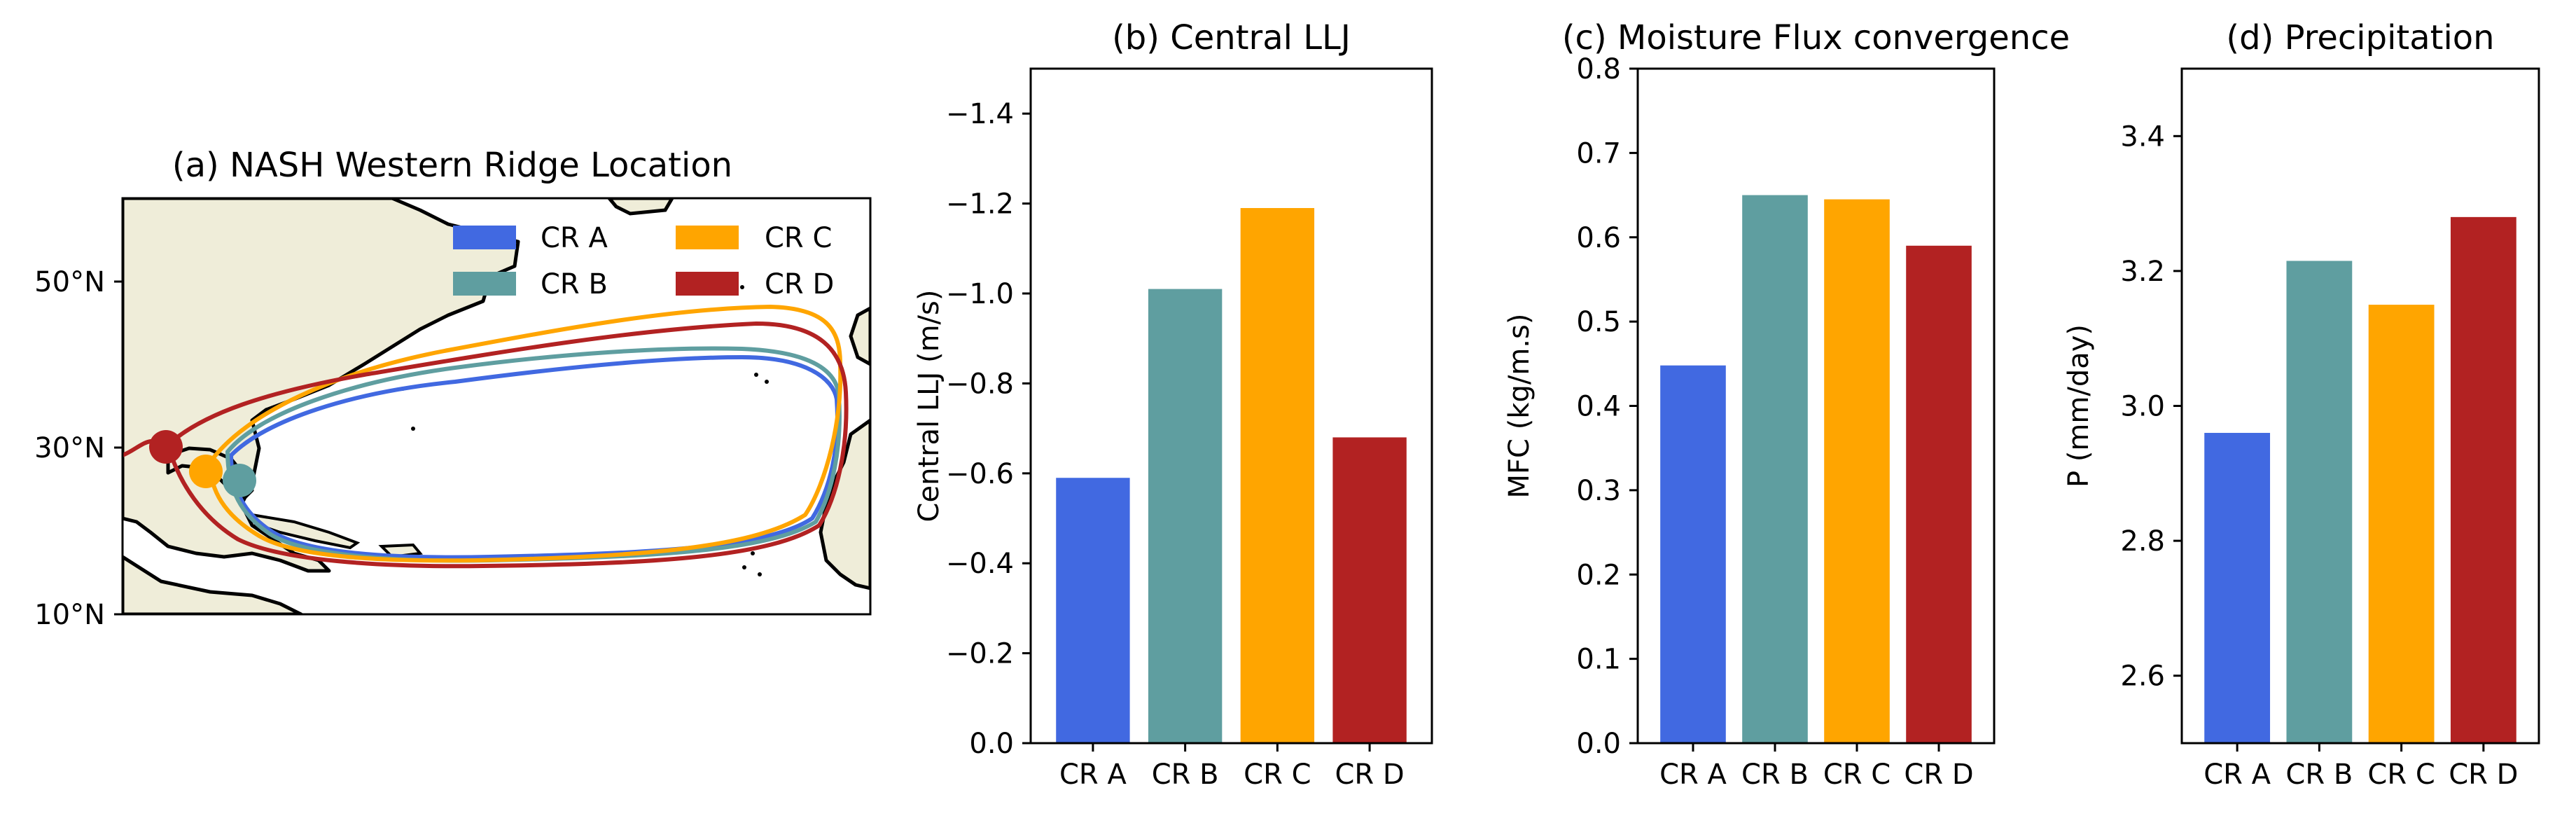 This screenshot has width=2576, height=816. I want to click on legend-swatch-cr-b, so click(484, 284).